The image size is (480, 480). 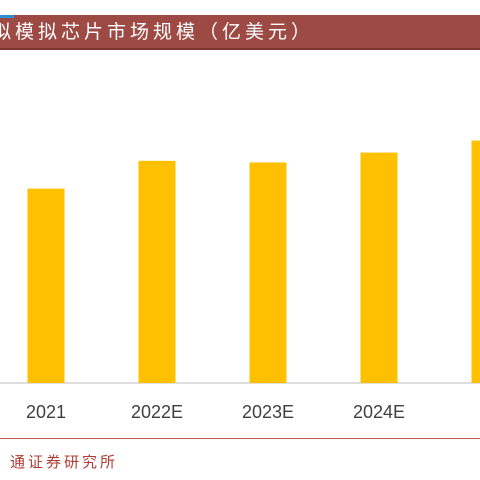 What do you see at coordinates (268, 272) in the screenshot?
I see `bar-2023E` at bounding box center [268, 272].